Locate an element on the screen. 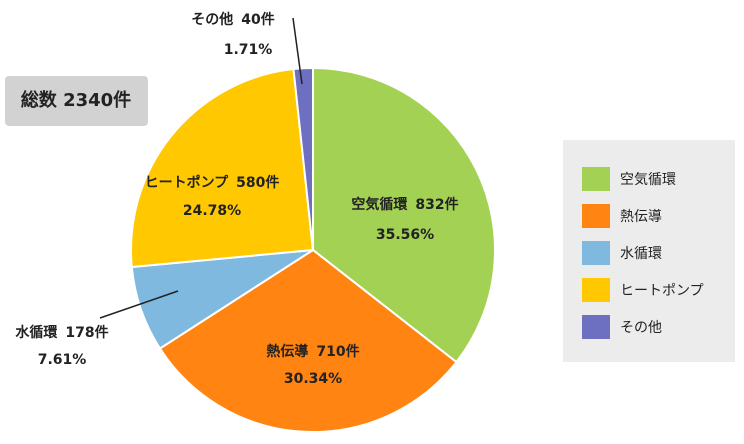  slice-value: 580件 is located at coordinates (257, 182).